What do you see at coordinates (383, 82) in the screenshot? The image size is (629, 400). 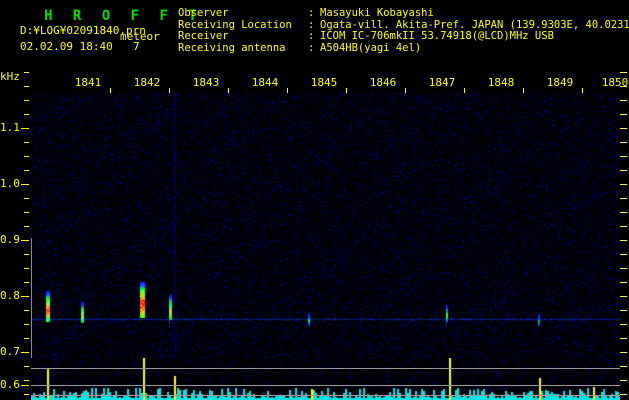 I see `x-axis-label: 1846` at bounding box center [383, 82].